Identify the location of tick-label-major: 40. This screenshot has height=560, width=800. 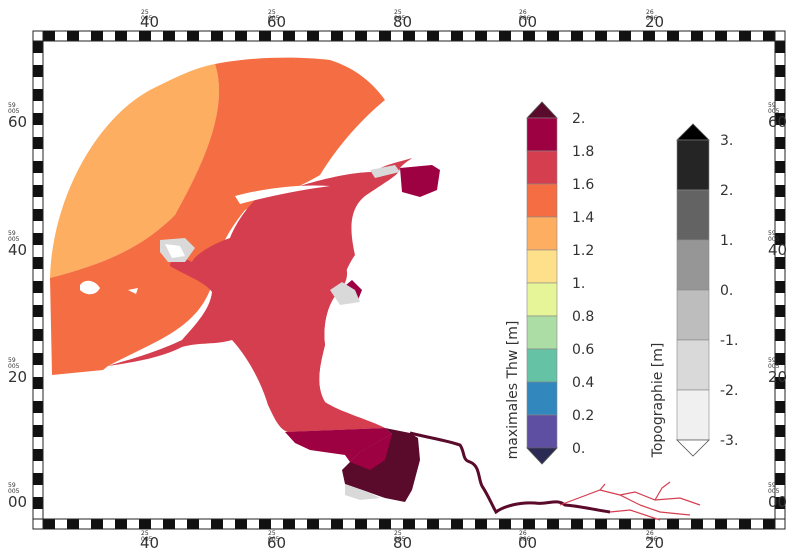
(149, 543).